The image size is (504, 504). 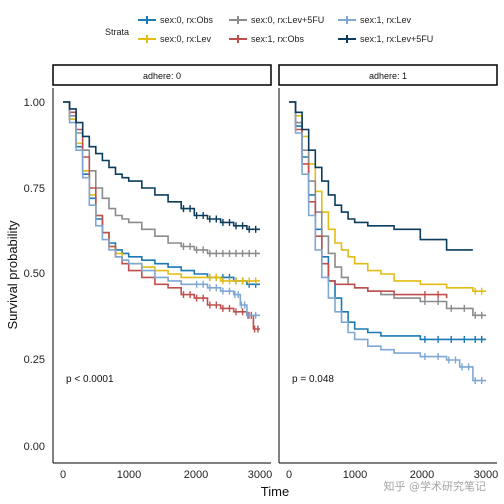 I want to click on facet-strip-right-label: adhere: 1, so click(x=388, y=76).